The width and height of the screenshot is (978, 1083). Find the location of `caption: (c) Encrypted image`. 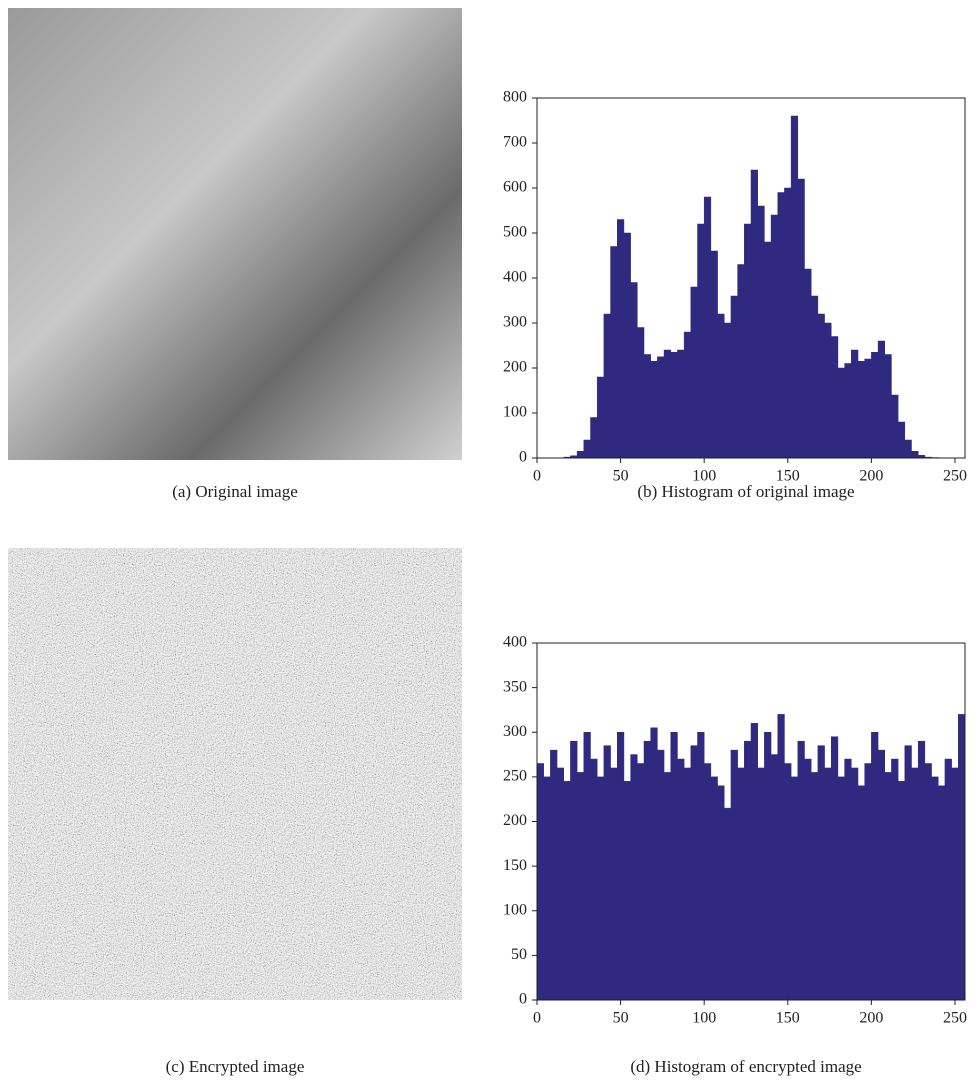

caption: (c) Encrypted image is located at coordinates (235, 1066).